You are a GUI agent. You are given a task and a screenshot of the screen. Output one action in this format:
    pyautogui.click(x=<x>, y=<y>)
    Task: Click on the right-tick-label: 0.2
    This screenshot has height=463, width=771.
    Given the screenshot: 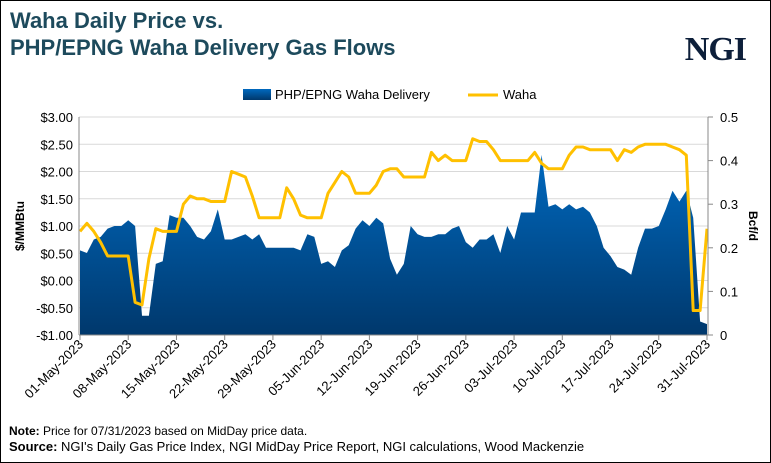 What is the action you would take?
    pyautogui.click(x=729, y=248)
    